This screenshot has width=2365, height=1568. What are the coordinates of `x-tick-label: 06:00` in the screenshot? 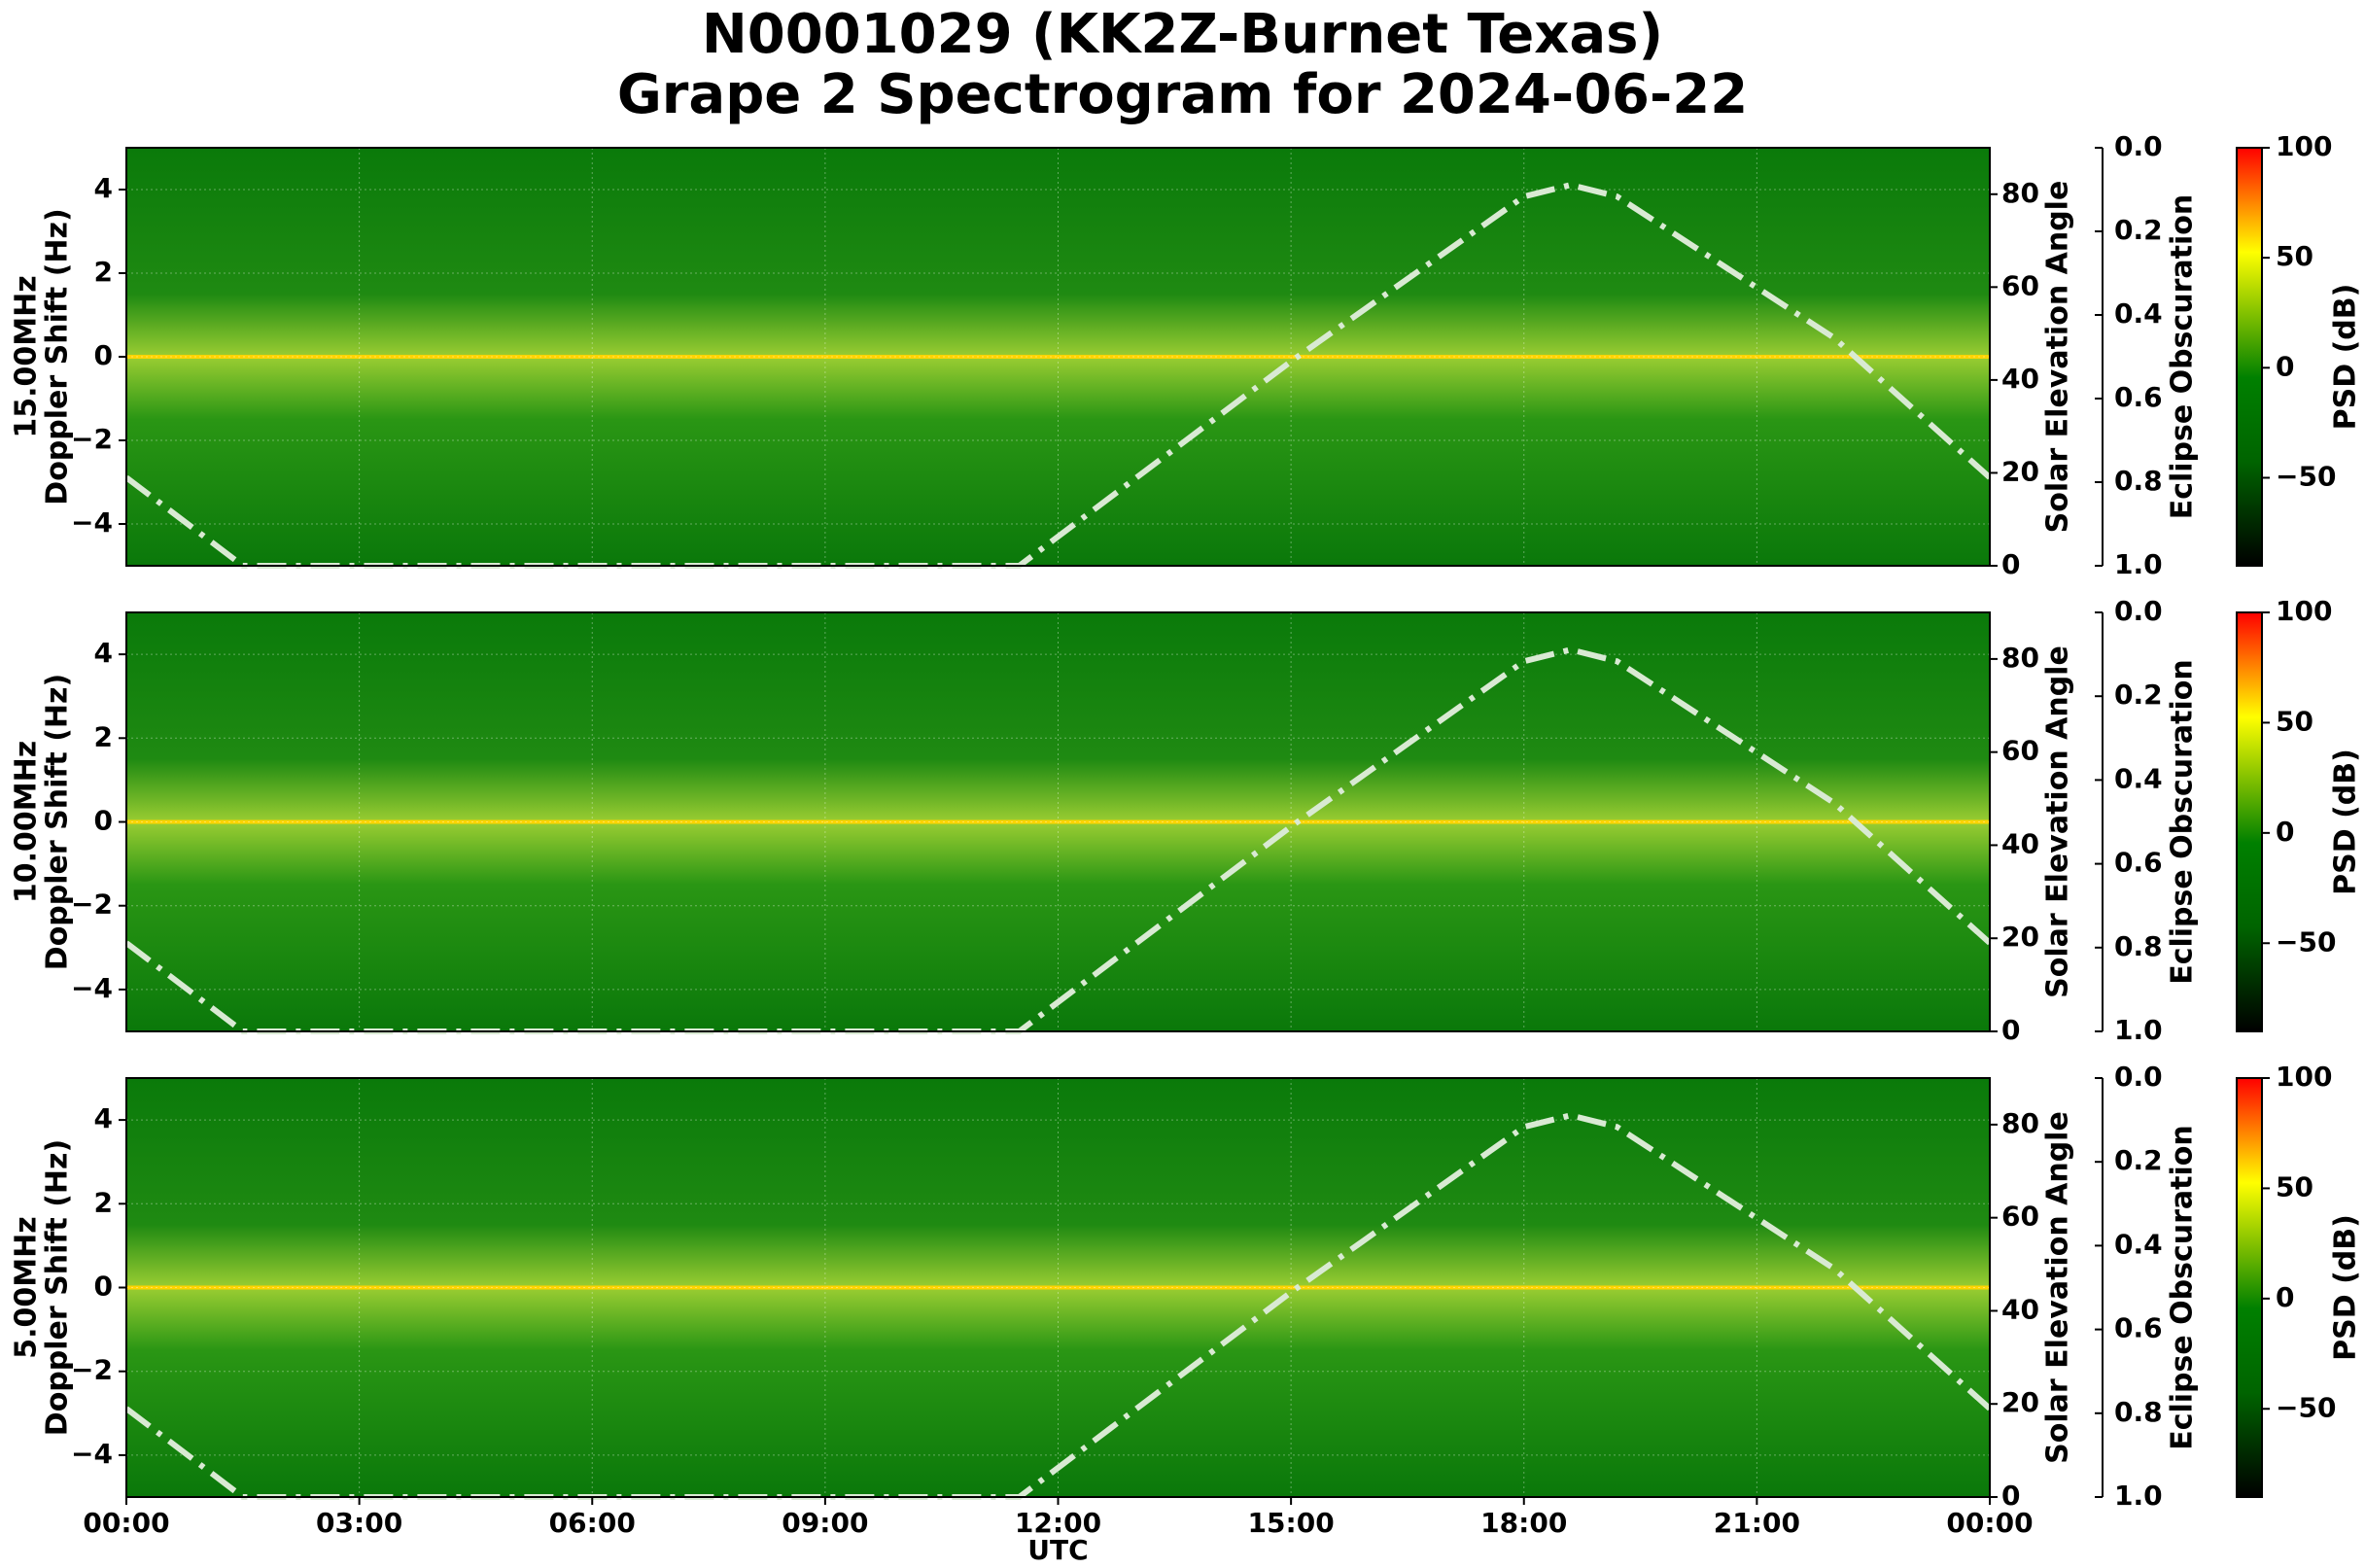 It's located at (592, 1523).